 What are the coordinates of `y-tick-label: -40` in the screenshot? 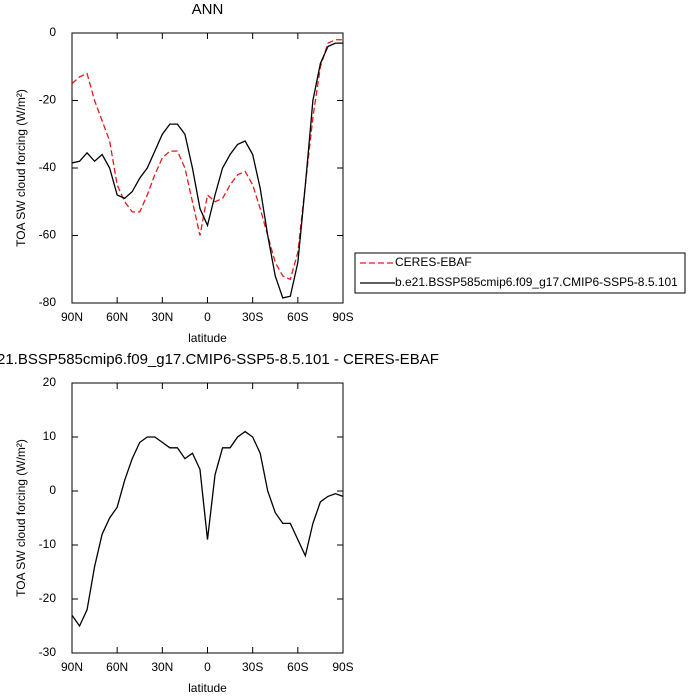 It's located at (48, 167).